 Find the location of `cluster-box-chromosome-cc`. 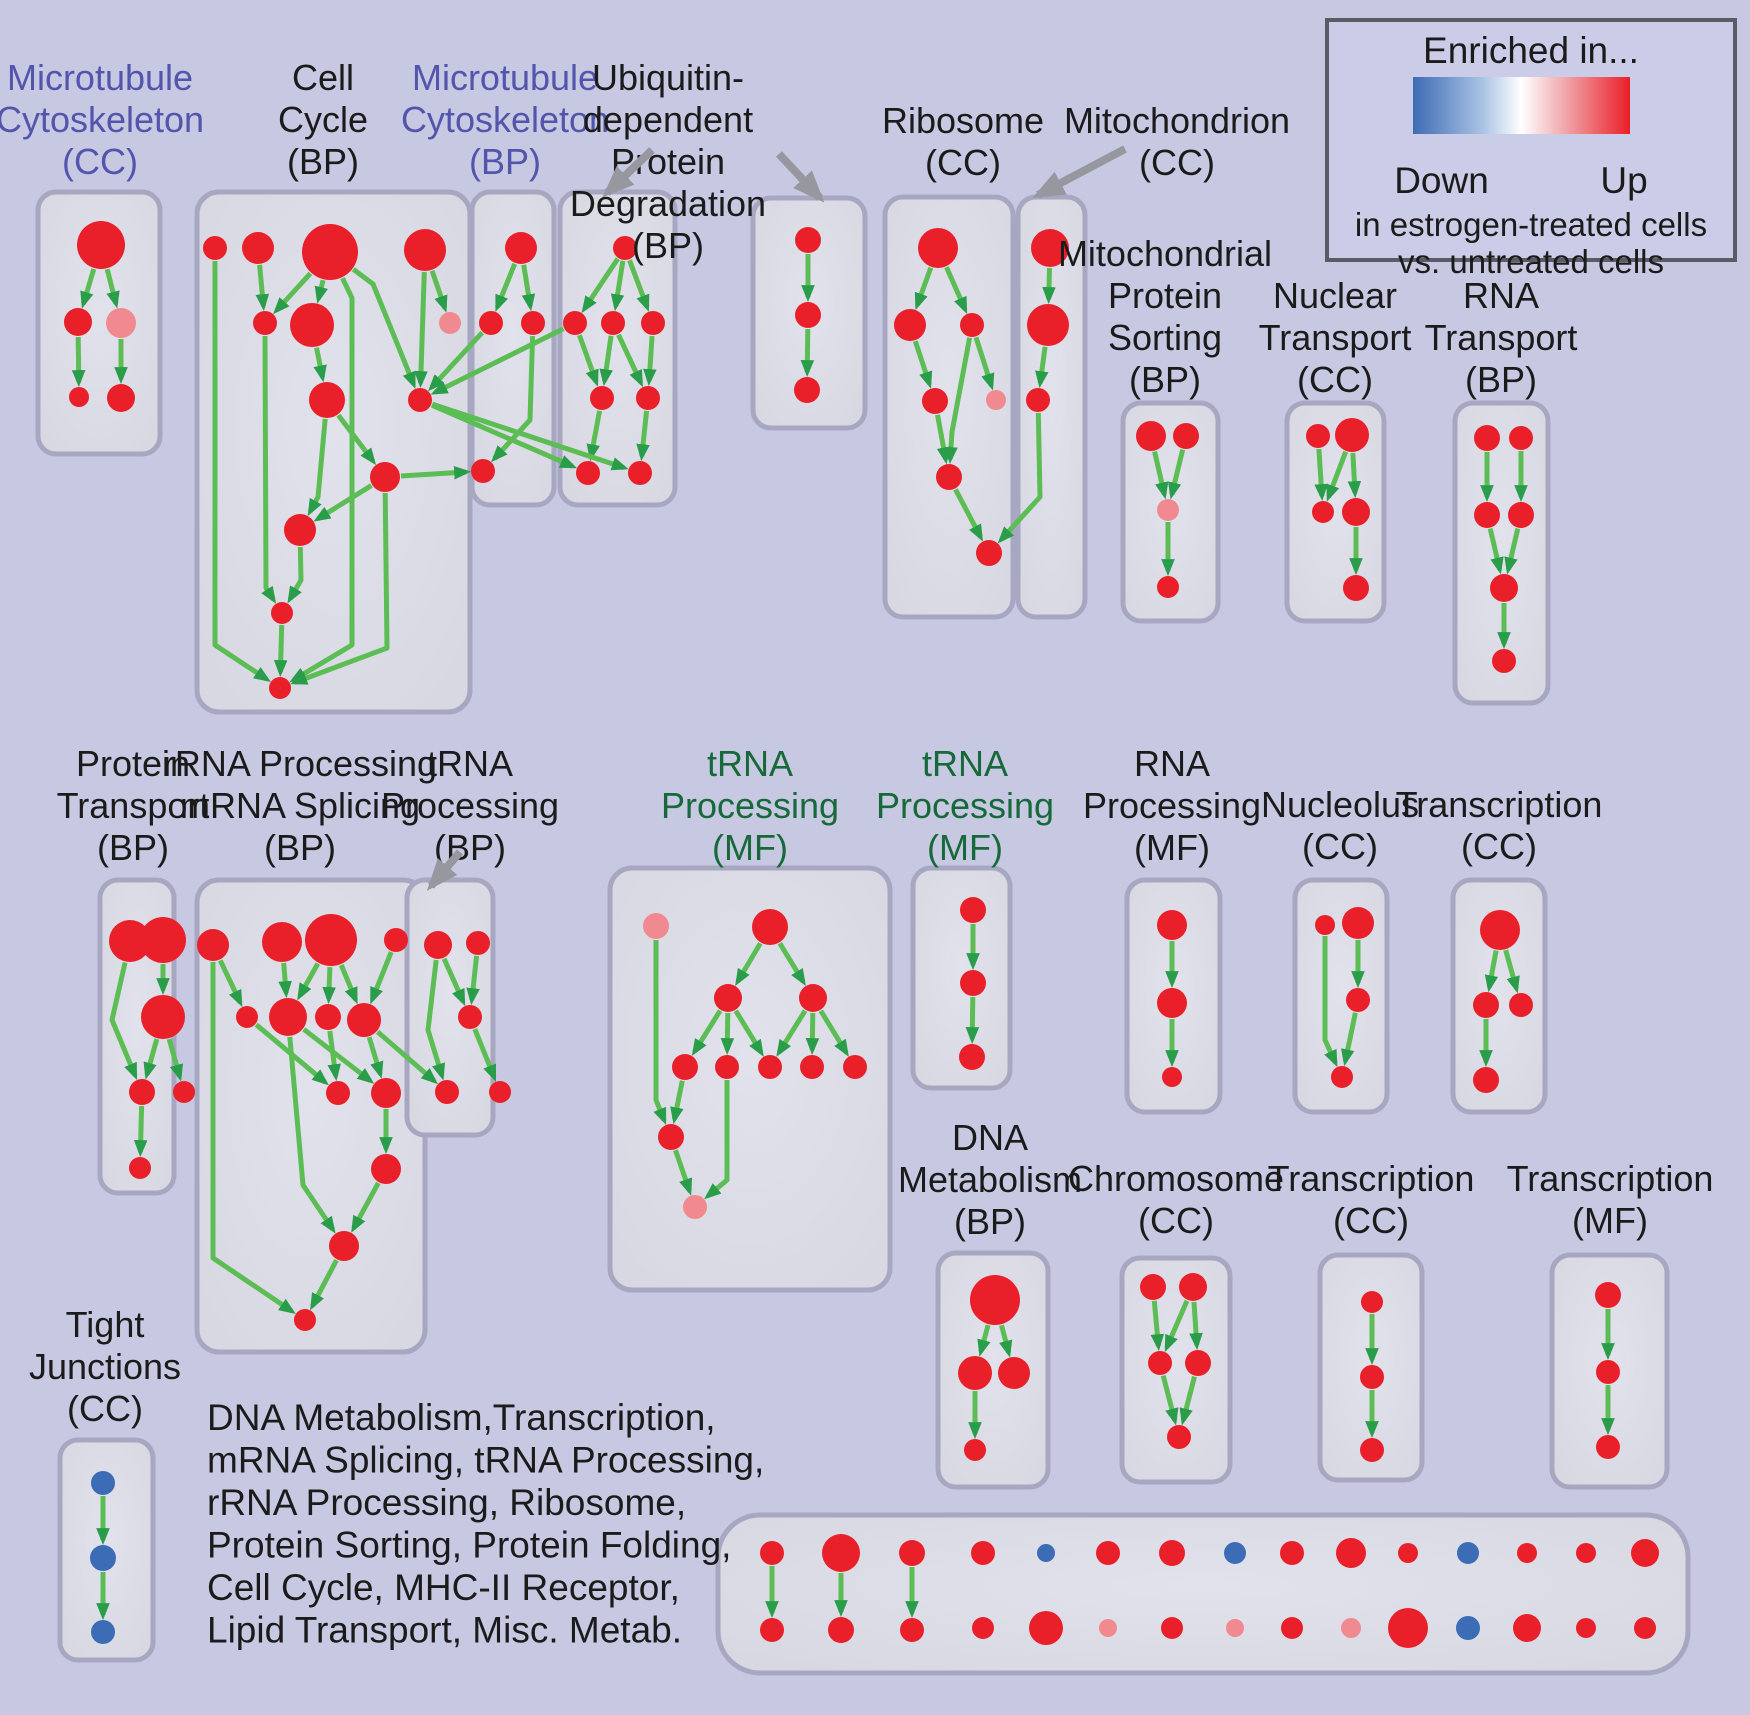

cluster-box-chromosome-cc is located at coordinates (1176, 1370).